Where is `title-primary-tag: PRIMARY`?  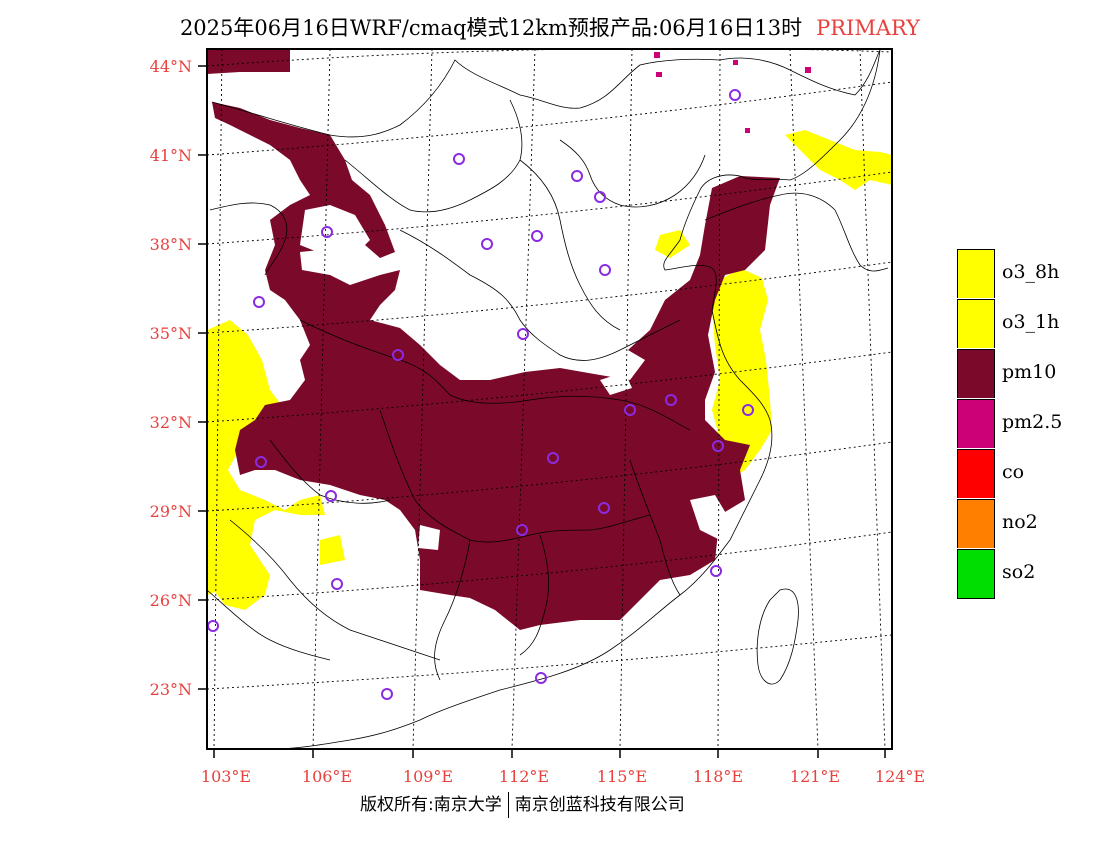 title-primary-tag: PRIMARY is located at coordinates (868, 28).